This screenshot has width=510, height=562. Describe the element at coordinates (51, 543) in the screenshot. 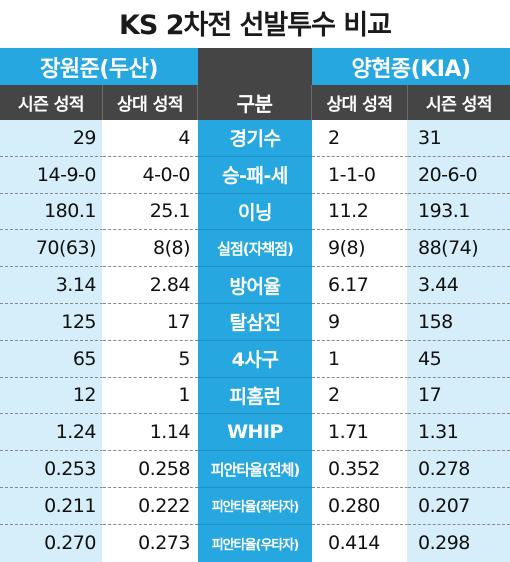

I see `left-season-value: 0.270` at that location.